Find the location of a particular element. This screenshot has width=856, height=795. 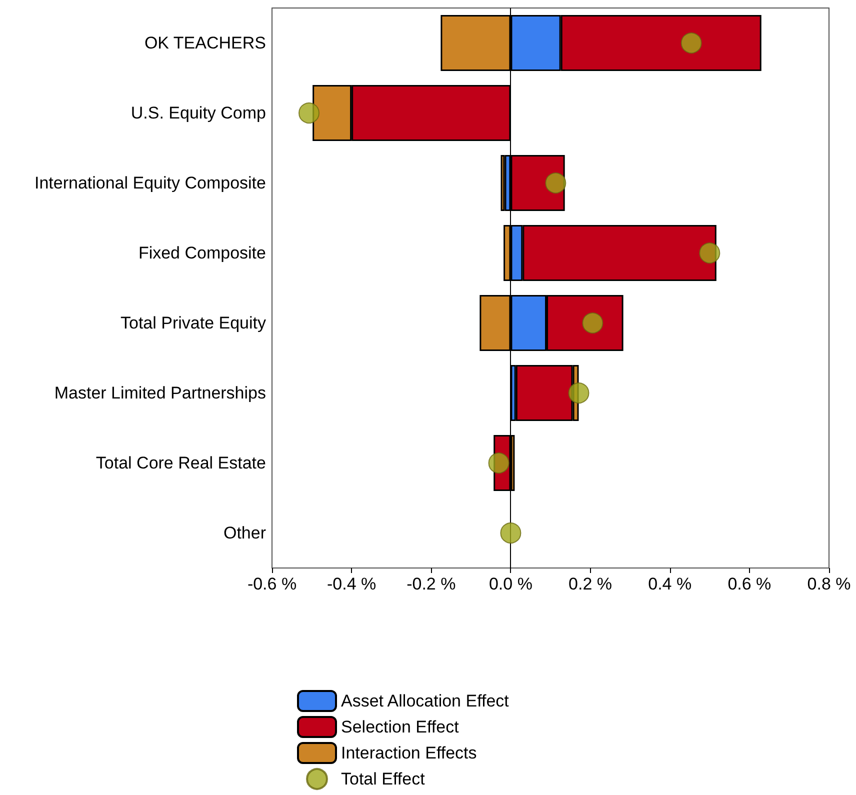

y-tick-label: Fixed Composite is located at coordinates (202, 253).